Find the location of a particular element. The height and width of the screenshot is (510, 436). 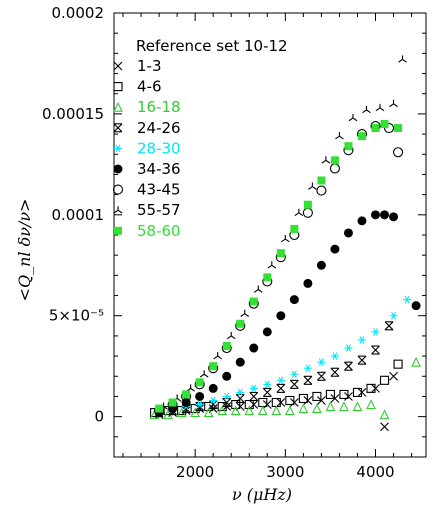

legend-label: 43-45 is located at coordinates (159, 190).